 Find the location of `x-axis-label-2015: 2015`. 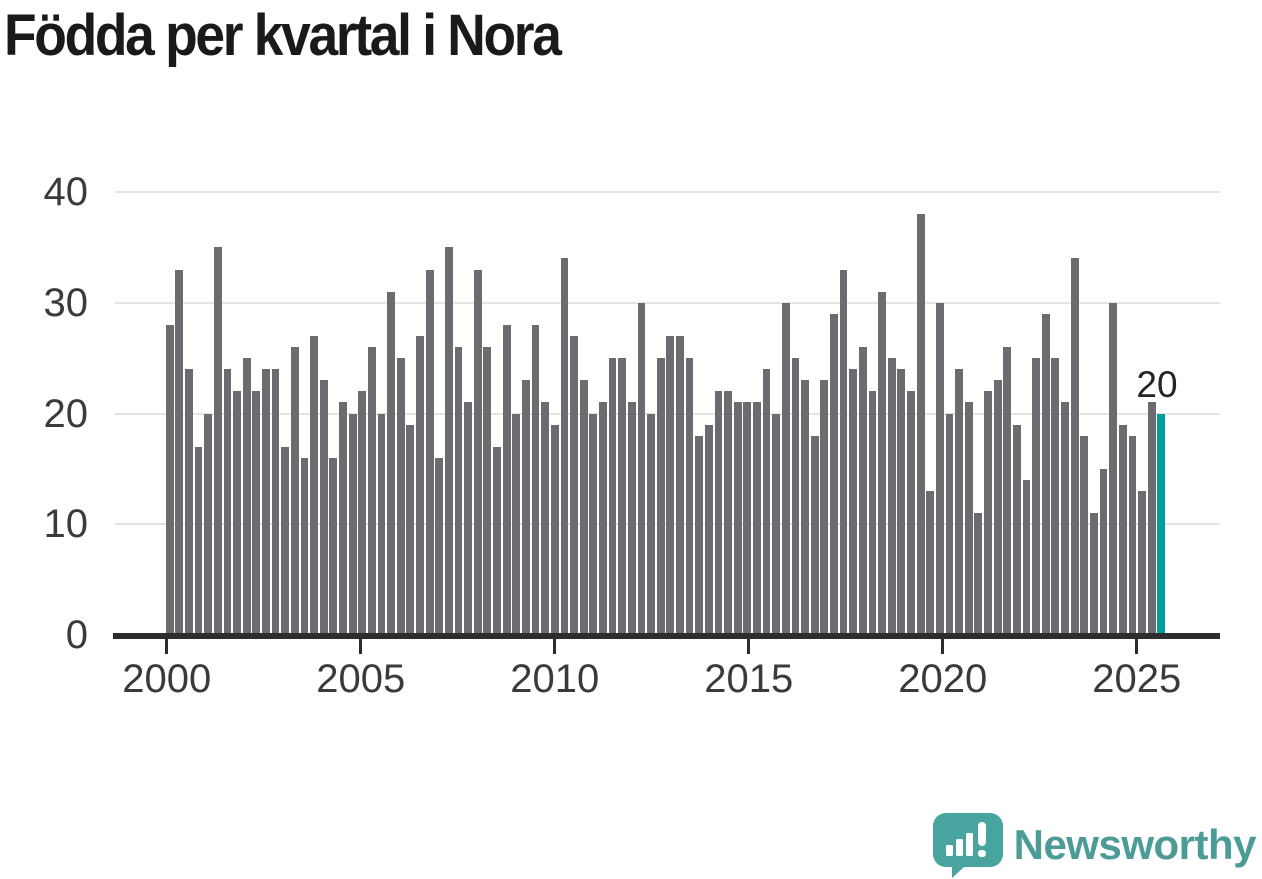

x-axis-label-2015: 2015 is located at coordinates (749, 679).